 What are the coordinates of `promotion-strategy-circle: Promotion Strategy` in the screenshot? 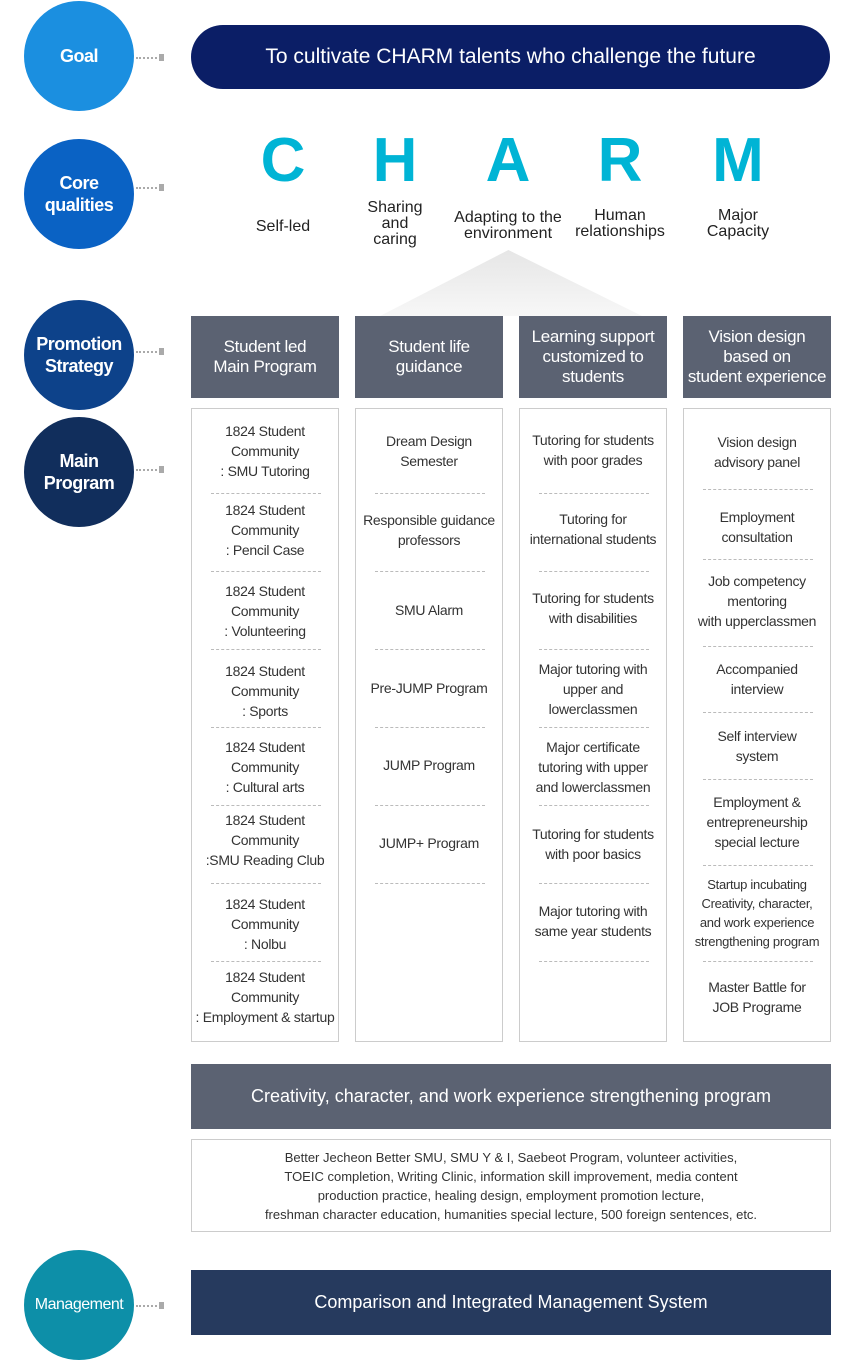 It's located at (79, 355).